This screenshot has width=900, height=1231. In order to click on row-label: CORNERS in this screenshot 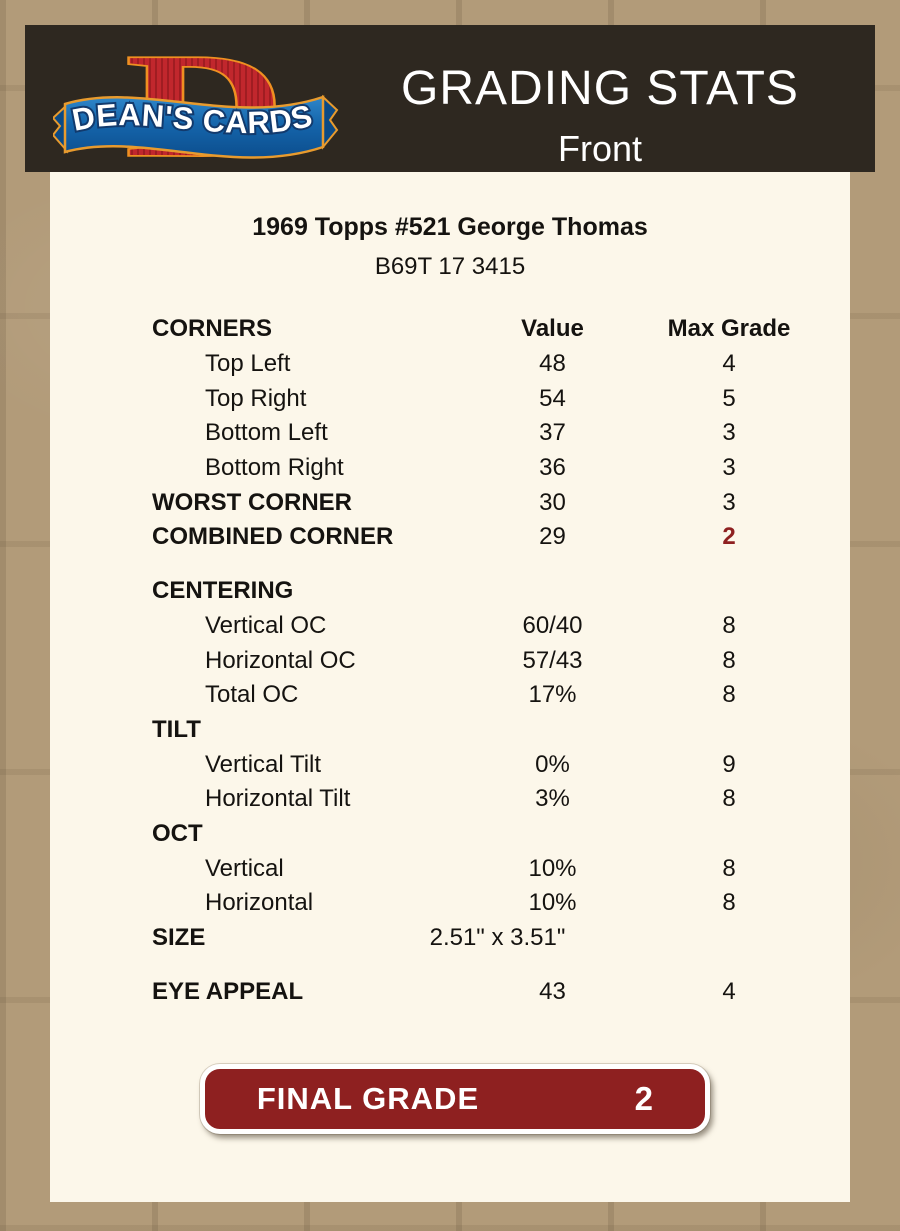, I will do `click(212, 329)`.